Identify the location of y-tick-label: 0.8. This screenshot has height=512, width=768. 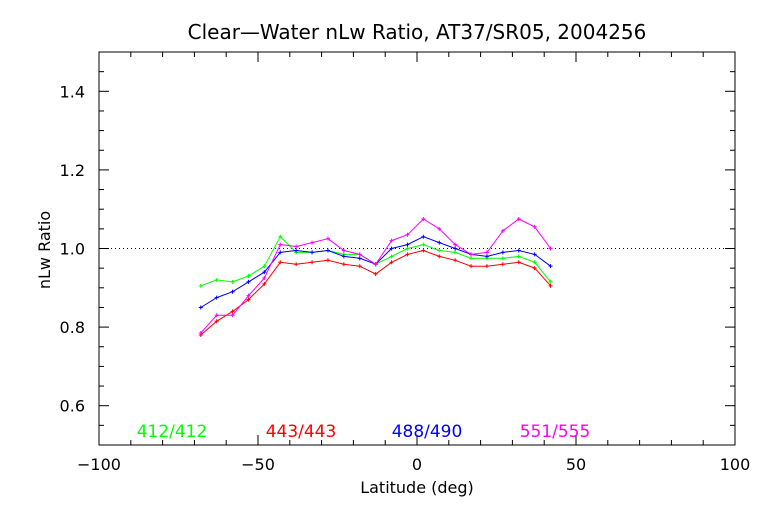
(72, 327).